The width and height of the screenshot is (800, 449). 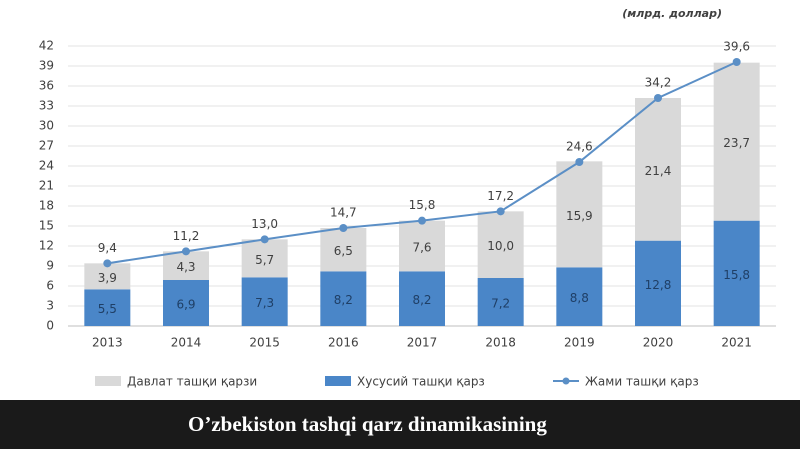 I want to click on value-label: 15,9, so click(x=579, y=216).